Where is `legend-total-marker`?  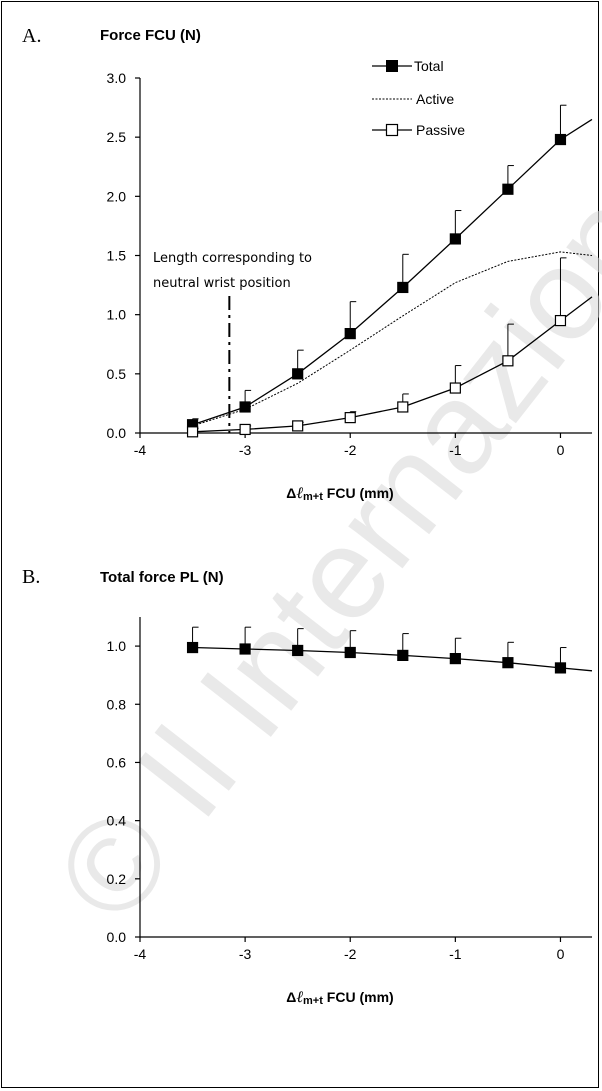 legend-total-marker is located at coordinates (392, 66).